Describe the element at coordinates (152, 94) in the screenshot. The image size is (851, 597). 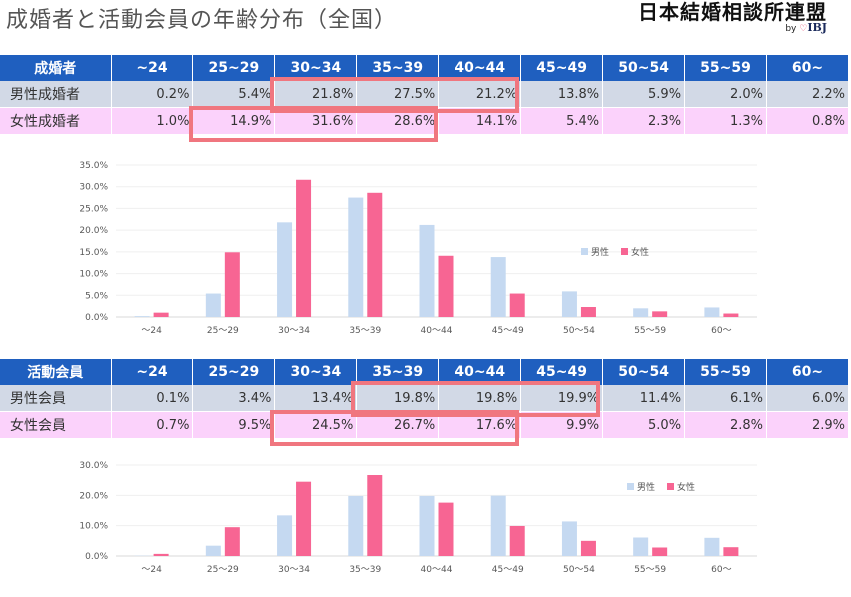
I see `table-cell: 0.2%` at that location.